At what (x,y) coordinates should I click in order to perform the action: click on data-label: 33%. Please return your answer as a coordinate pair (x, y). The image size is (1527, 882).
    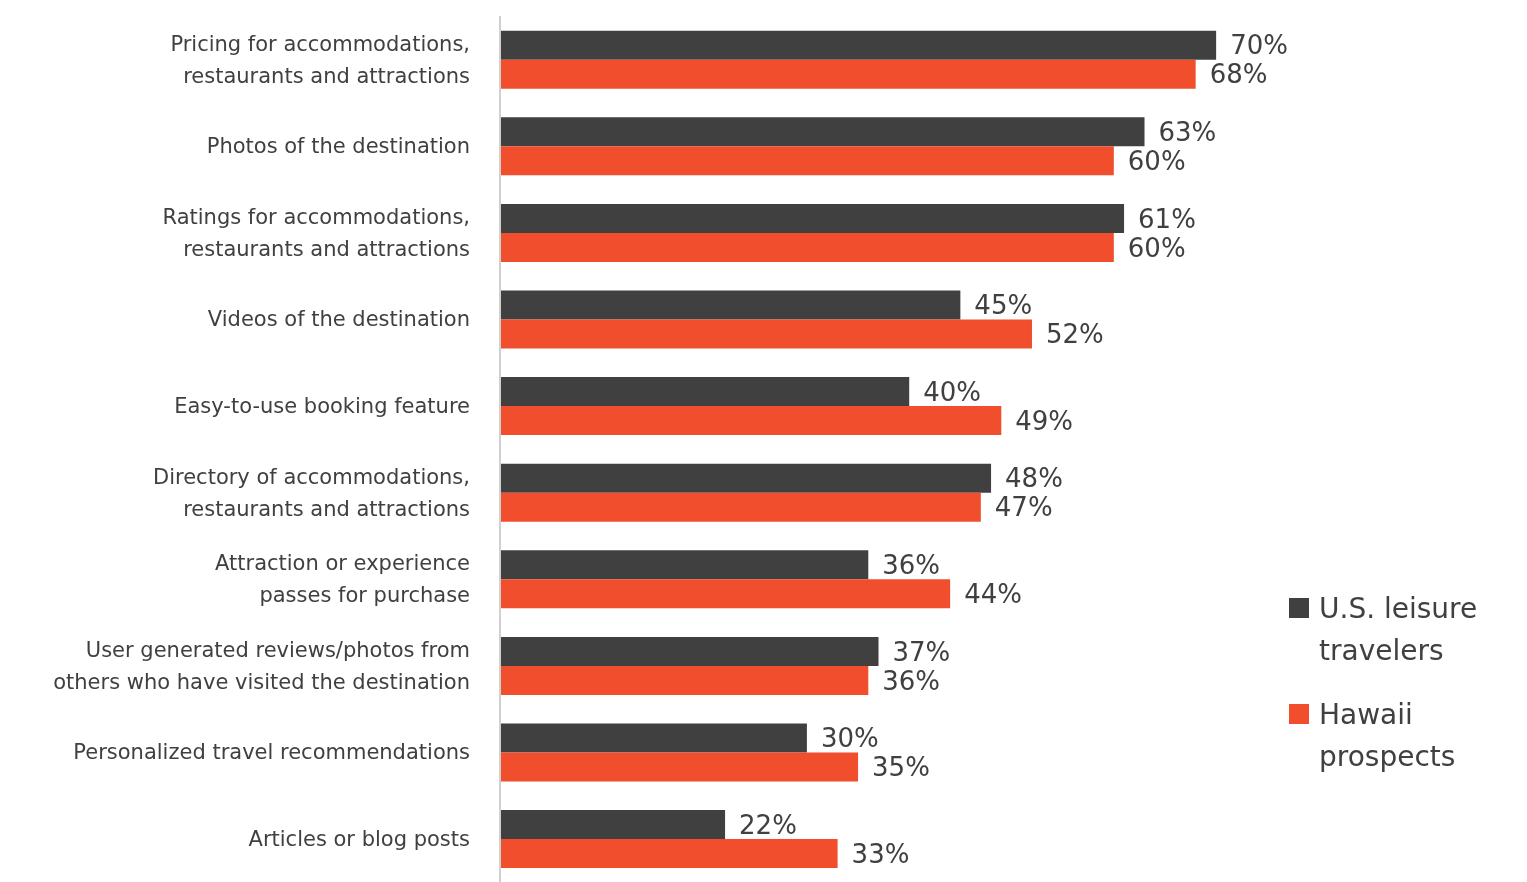
    Looking at the image, I should click on (880, 853).